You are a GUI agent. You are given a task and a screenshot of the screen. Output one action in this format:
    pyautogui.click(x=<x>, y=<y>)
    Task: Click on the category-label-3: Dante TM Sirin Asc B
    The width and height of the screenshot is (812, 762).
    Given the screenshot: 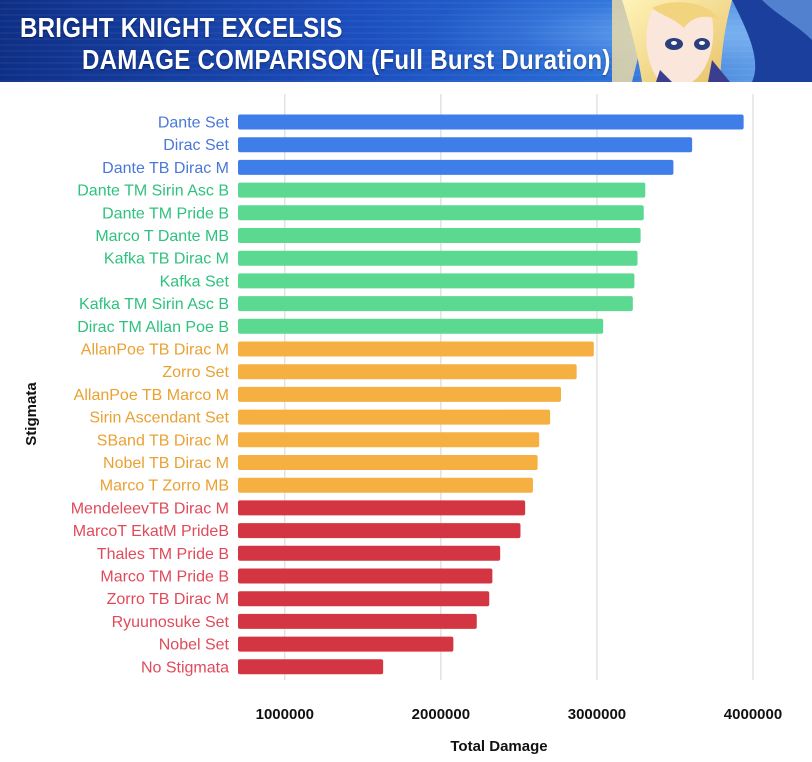 What is the action you would take?
    pyautogui.click(x=153, y=191)
    